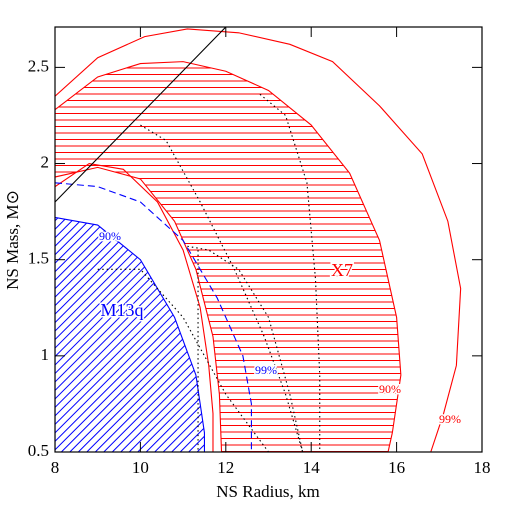  Describe the element at coordinates (140, 467) in the screenshot. I see `x-tick-label: 10` at that location.